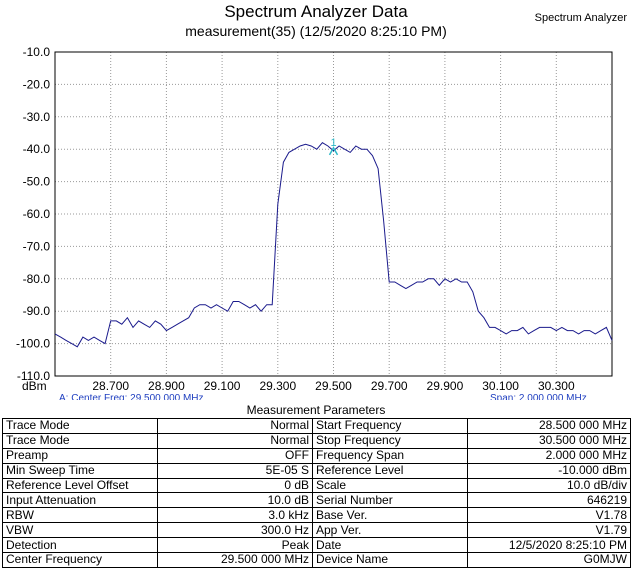 The width and height of the screenshot is (632, 570). What do you see at coordinates (390, 560) in the screenshot?
I see `param-label: Device Name` at bounding box center [390, 560].